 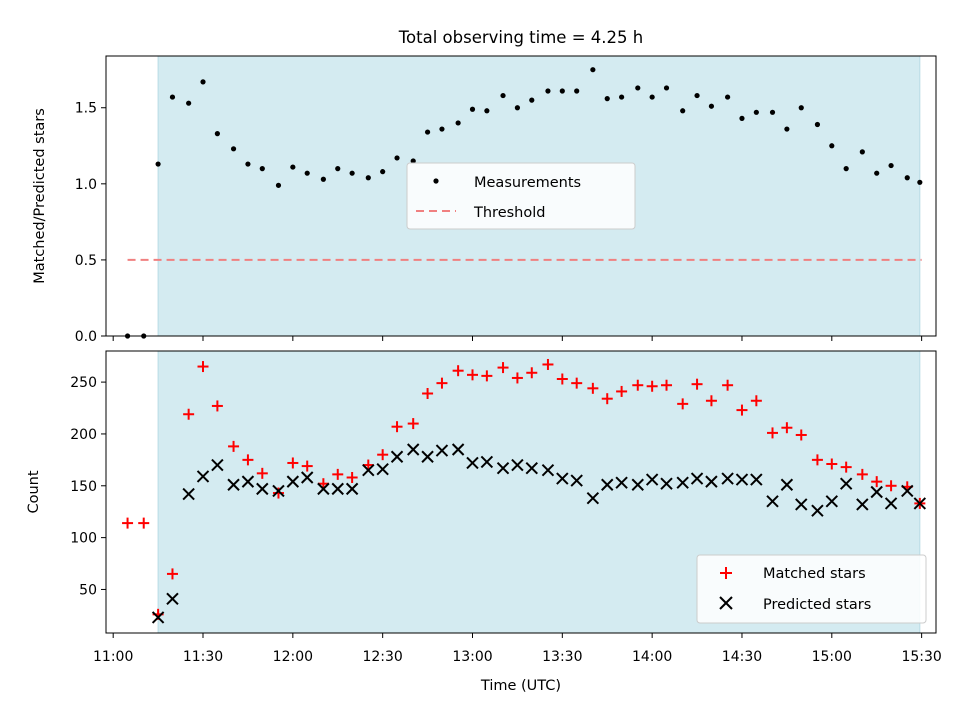 I want to click on bottom-legend-box, so click(x=811, y=589).